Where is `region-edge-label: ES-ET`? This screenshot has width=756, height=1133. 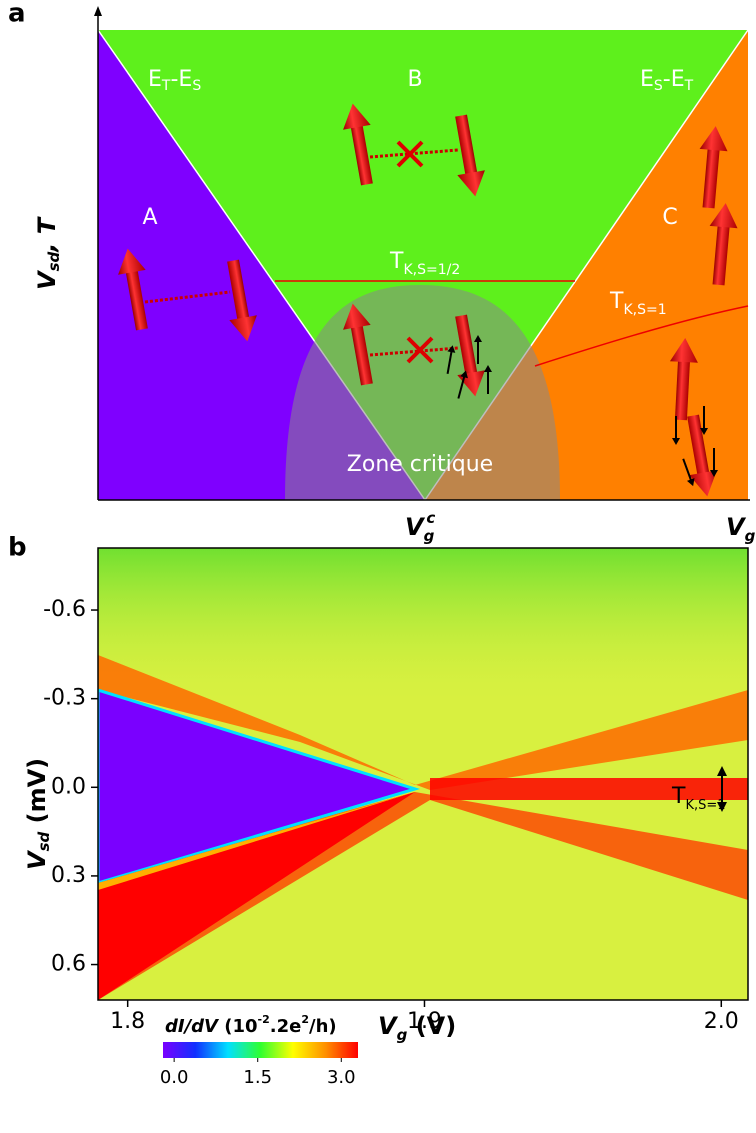 region-edge-label: ES-ET is located at coordinates (667, 80).